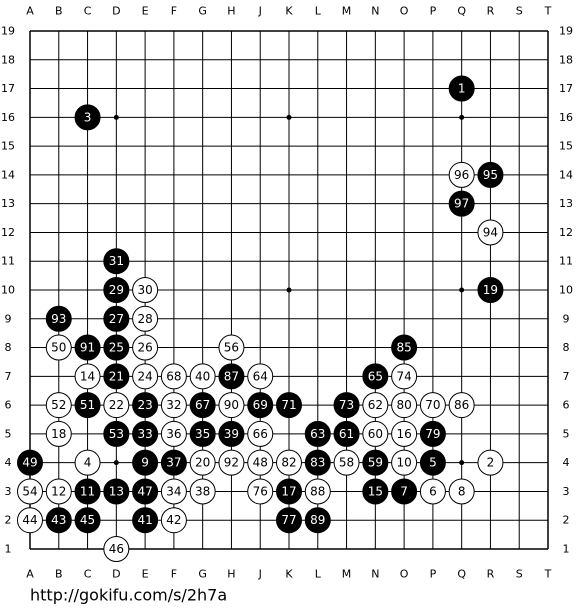  I want to click on move-number: 91, so click(87, 348).